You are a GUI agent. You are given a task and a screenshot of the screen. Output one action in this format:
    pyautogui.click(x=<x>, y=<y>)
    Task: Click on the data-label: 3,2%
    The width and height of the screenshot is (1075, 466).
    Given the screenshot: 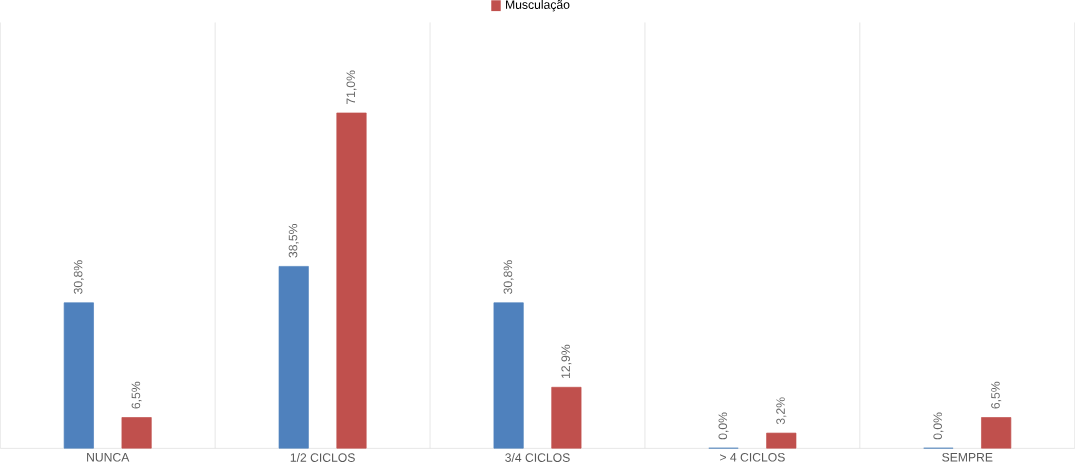 What is the action you would take?
    pyautogui.click(x=781, y=411)
    